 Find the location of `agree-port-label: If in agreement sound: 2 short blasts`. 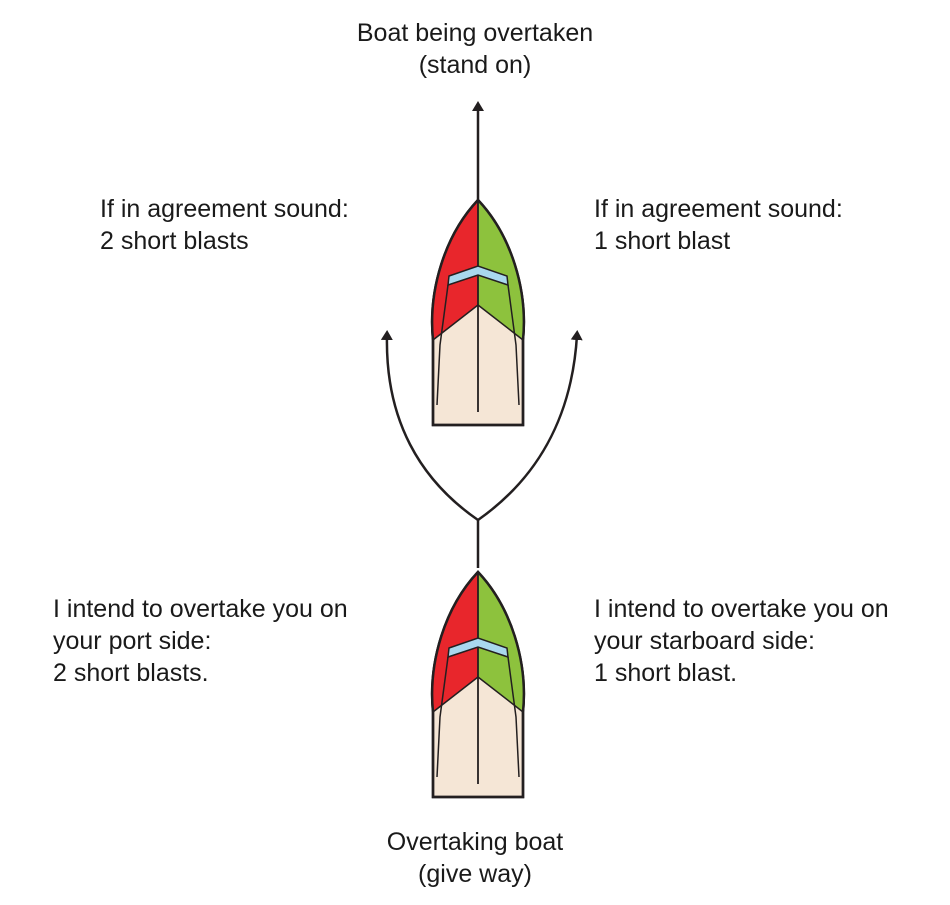

agree-port-label: If in agreement sound: 2 short blasts is located at coordinates (224, 225).